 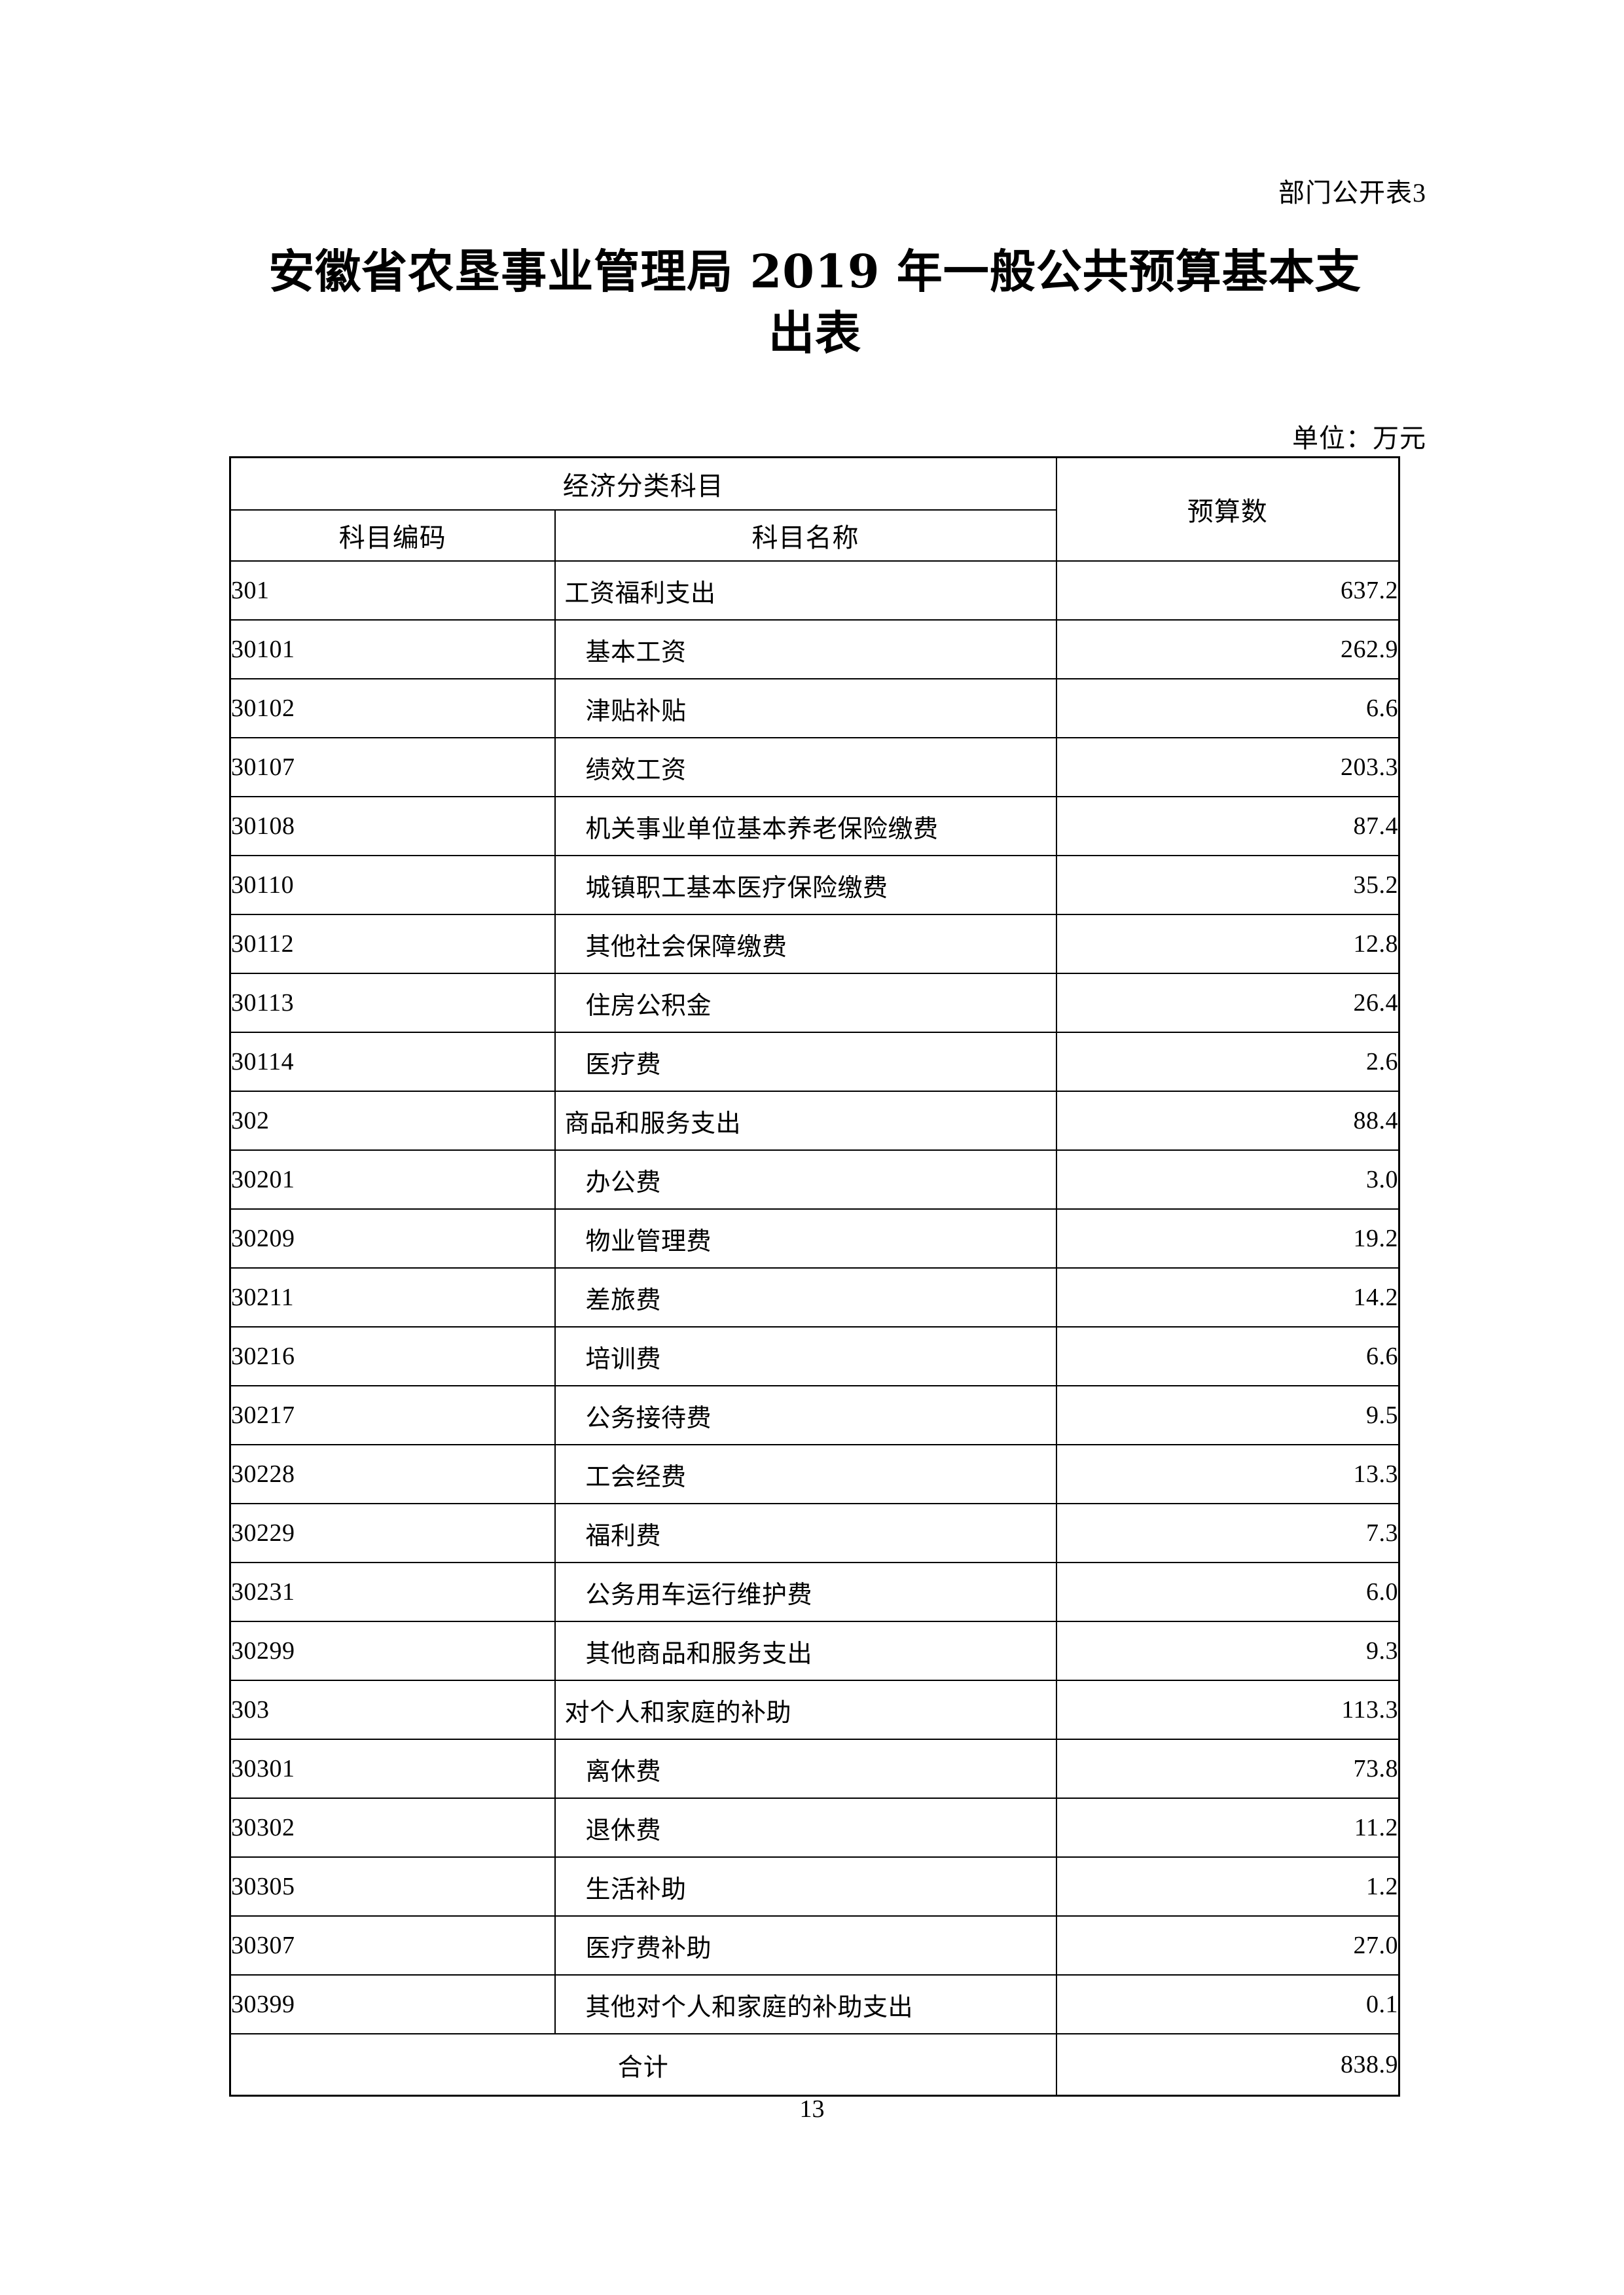 I want to click on cell-subject-code: 30307, so click(x=392, y=1946).